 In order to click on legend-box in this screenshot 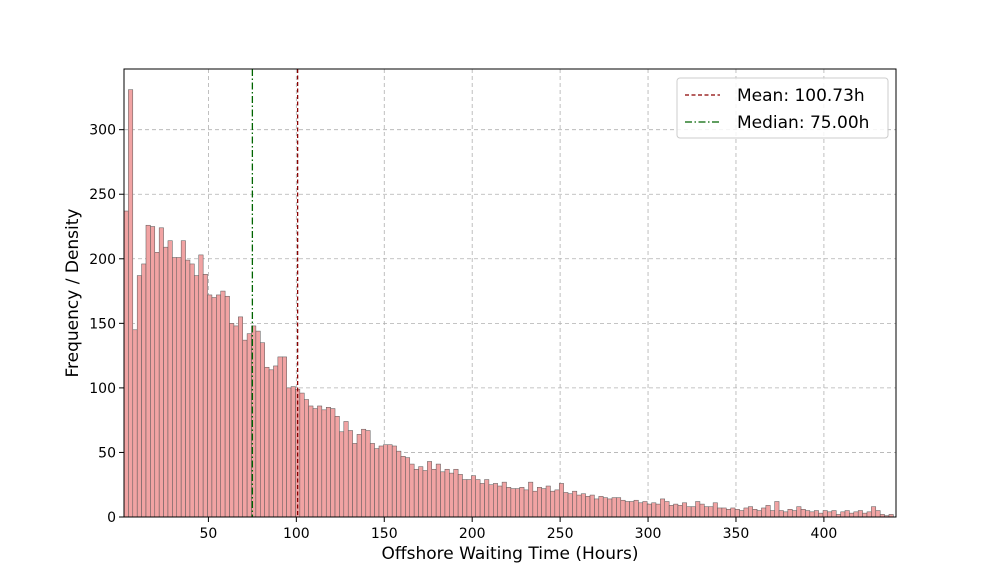, I will do `click(782, 108)`.